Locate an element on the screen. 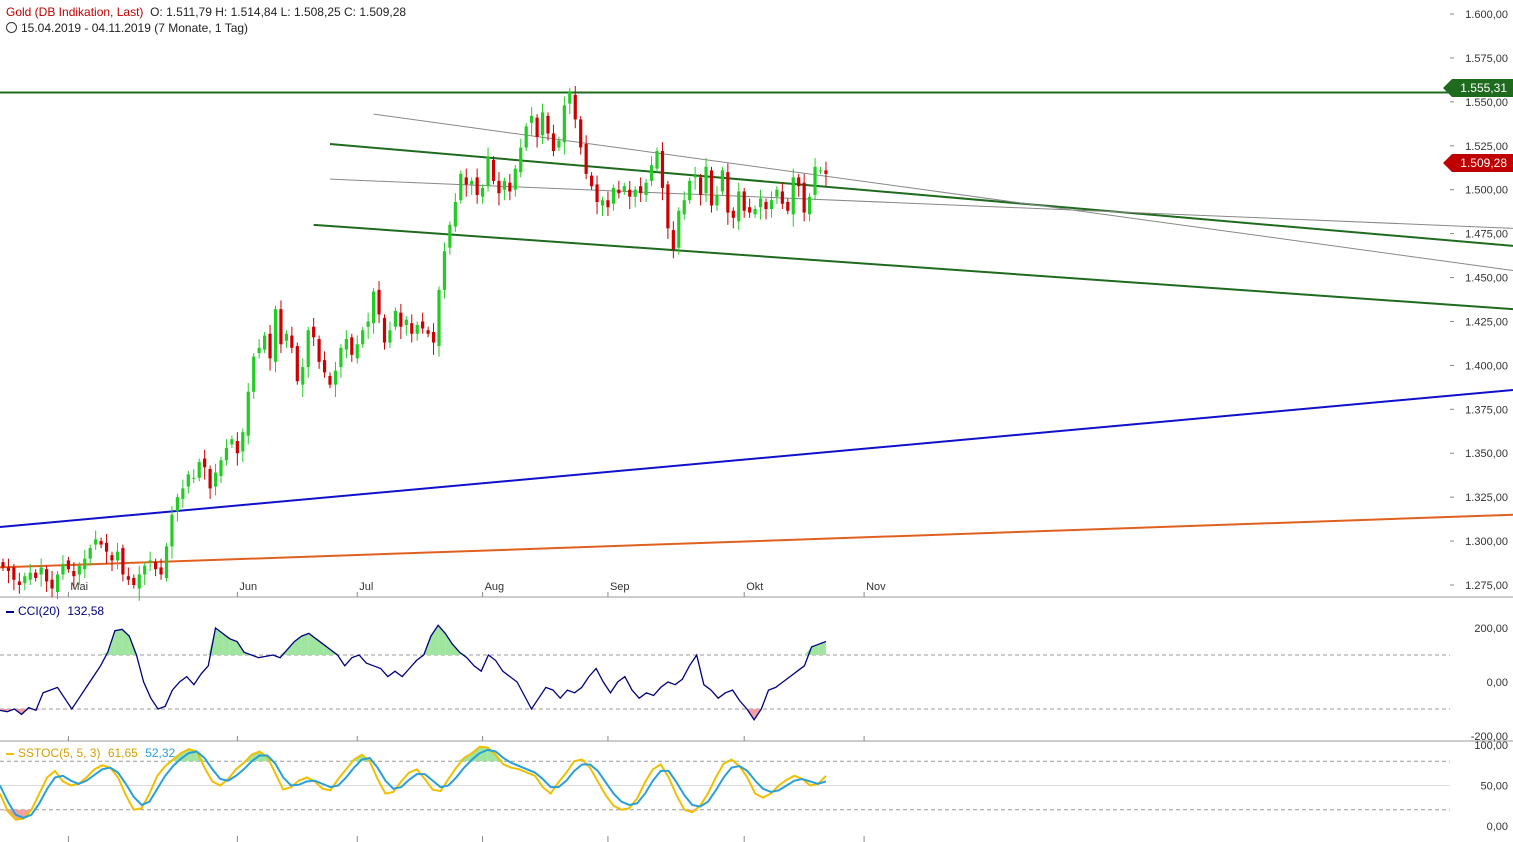 This screenshot has height=842, width=1513. stoch-oversold-fill is located at coordinates (4, 810).